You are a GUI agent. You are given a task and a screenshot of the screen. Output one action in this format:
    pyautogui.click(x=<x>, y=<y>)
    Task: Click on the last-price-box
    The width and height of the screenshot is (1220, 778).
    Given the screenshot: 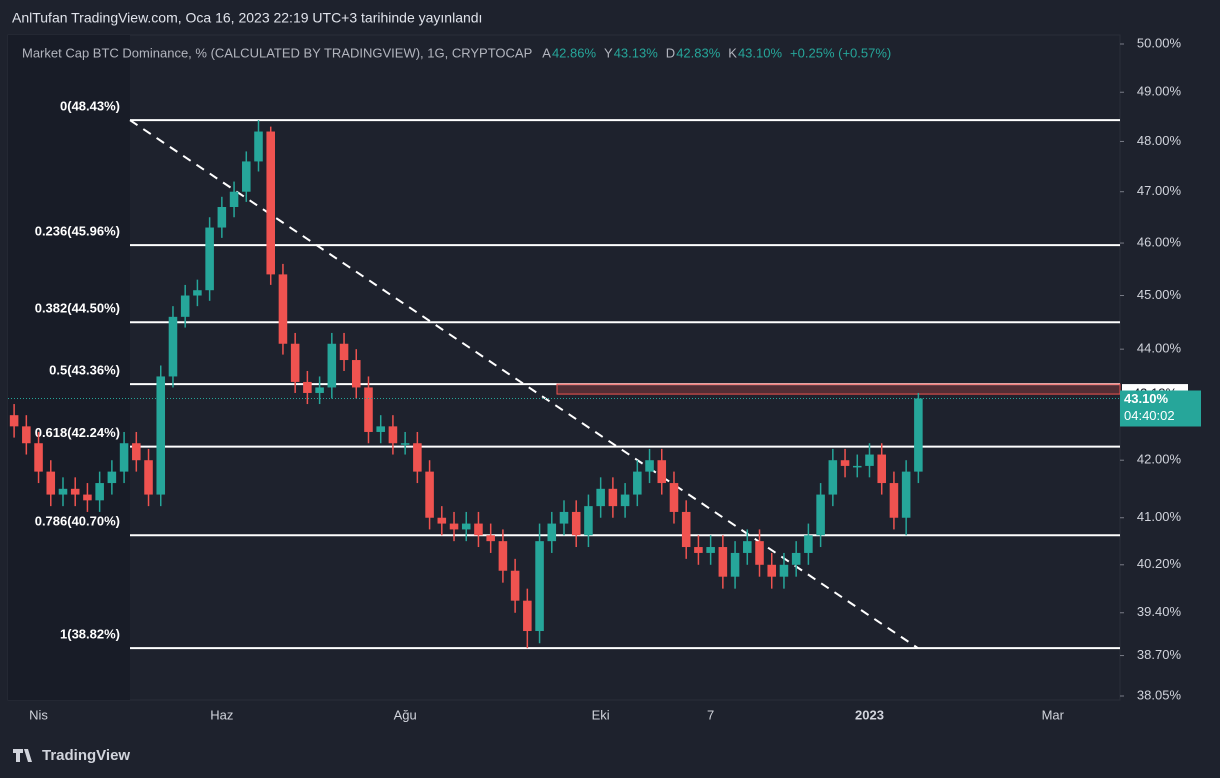 What is the action you would take?
    pyautogui.click(x=1160, y=408)
    